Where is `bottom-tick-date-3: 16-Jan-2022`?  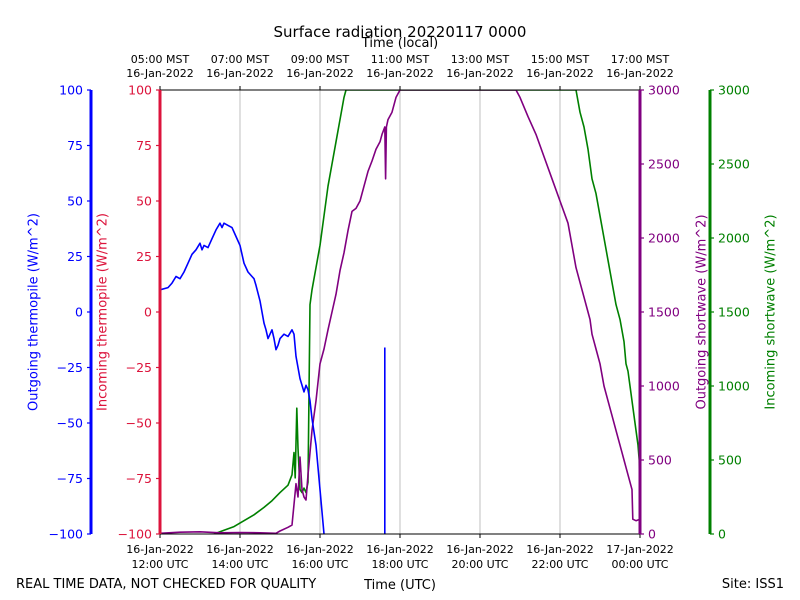 bottom-tick-date-3: 16-Jan-2022 is located at coordinates (400, 549).